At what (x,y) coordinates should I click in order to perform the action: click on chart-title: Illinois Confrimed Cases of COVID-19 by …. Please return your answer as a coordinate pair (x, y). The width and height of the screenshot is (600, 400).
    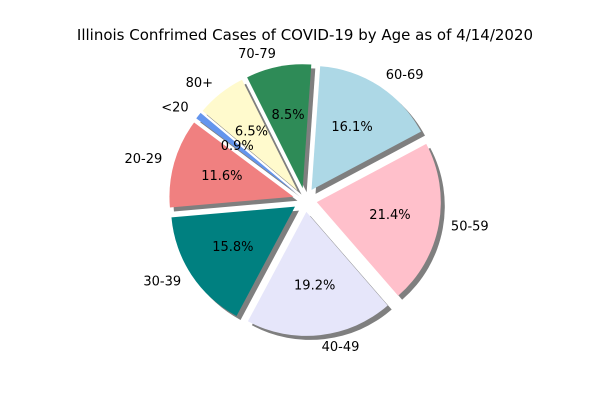
    Looking at the image, I should click on (305, 35).